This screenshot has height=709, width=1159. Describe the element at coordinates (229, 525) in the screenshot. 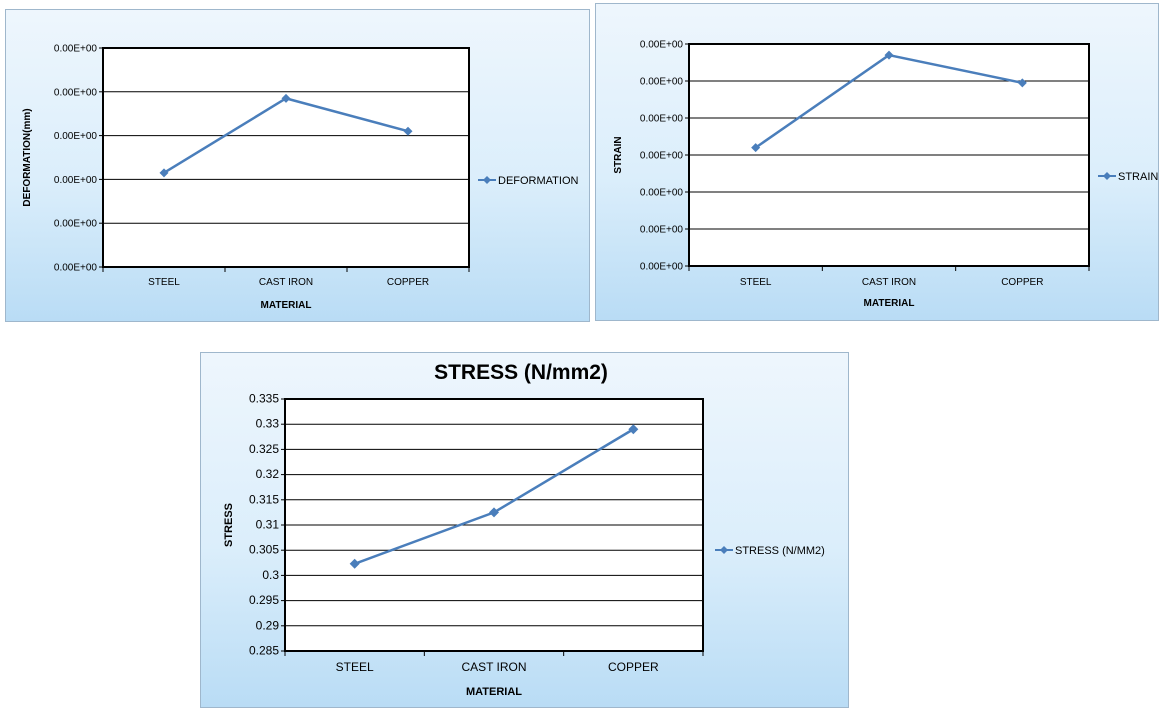

I see `y-axis-title: STRESS` at that location.